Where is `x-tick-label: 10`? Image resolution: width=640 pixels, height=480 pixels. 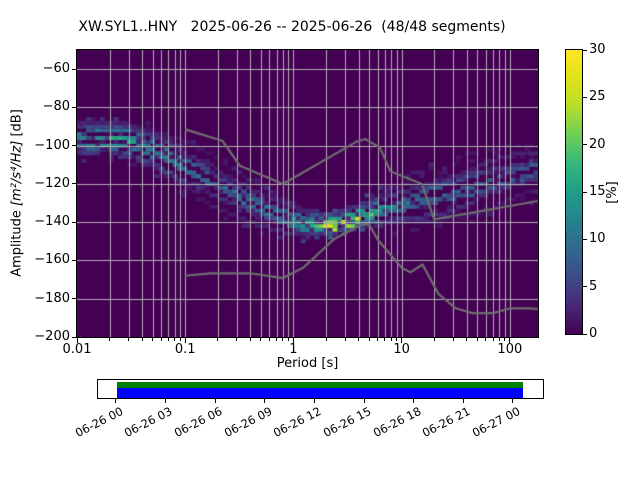
x-tick-label: 10 is located at coordinates (401, 349).